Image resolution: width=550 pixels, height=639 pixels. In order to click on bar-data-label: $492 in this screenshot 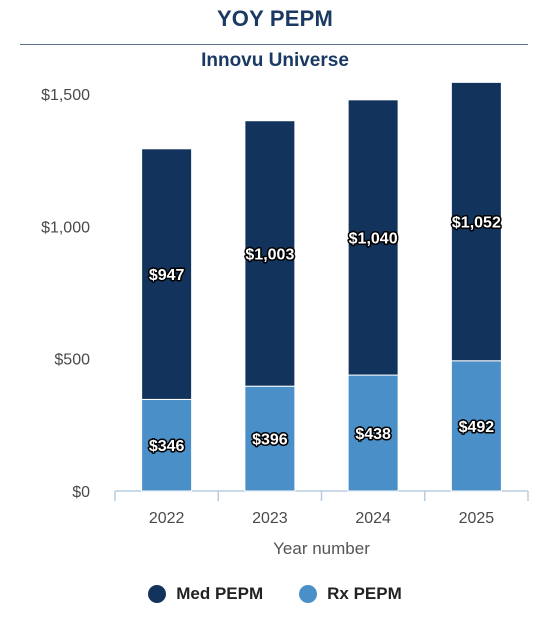, I will do `click(477, 427)`.